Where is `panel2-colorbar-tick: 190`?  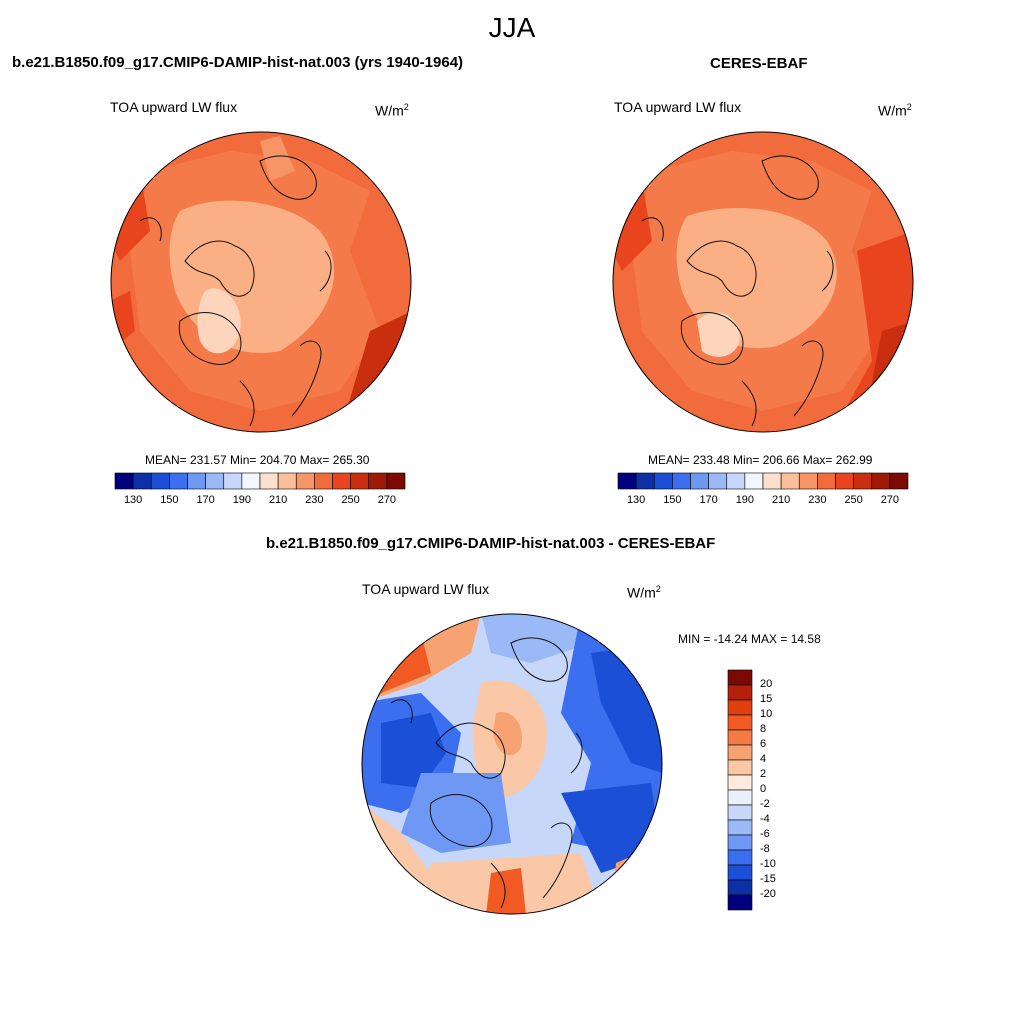
panel2-colorbar-tick: 190 is located at coordinates (745, 500).